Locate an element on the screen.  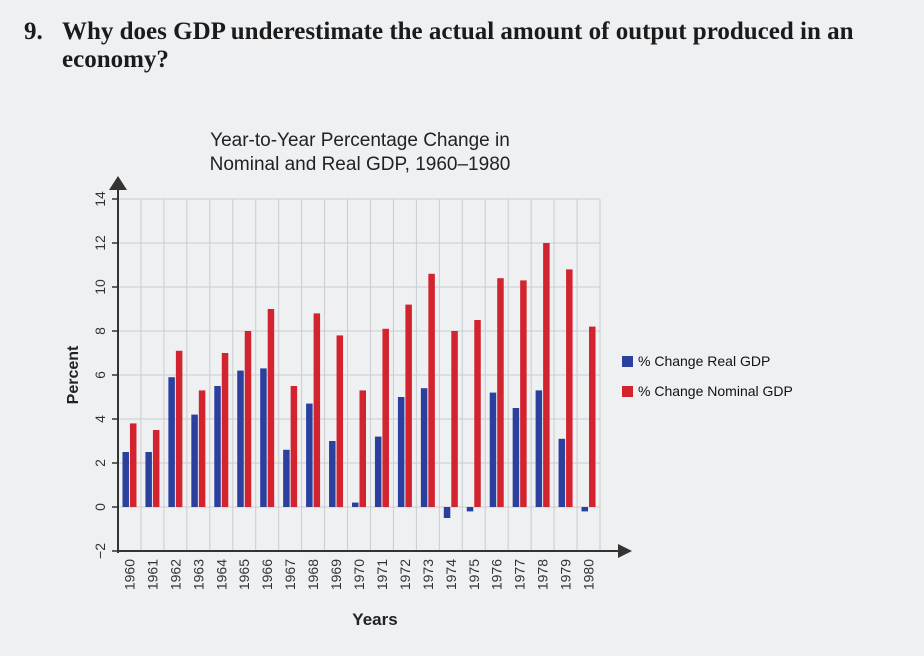
x-tick-label: 1977 is located at coordinates (520, 574).